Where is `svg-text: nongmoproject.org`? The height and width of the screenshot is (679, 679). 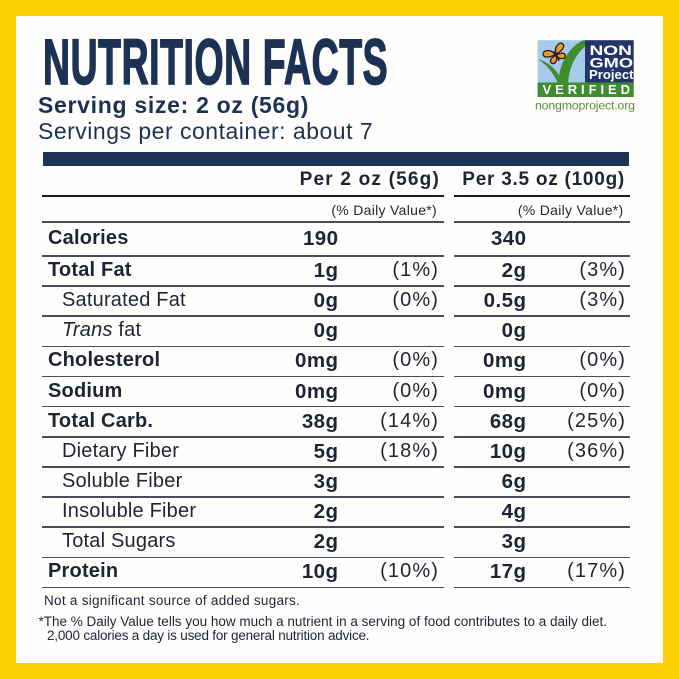 svg-text: nongmoproject.org is located at coordinates (585, 105).